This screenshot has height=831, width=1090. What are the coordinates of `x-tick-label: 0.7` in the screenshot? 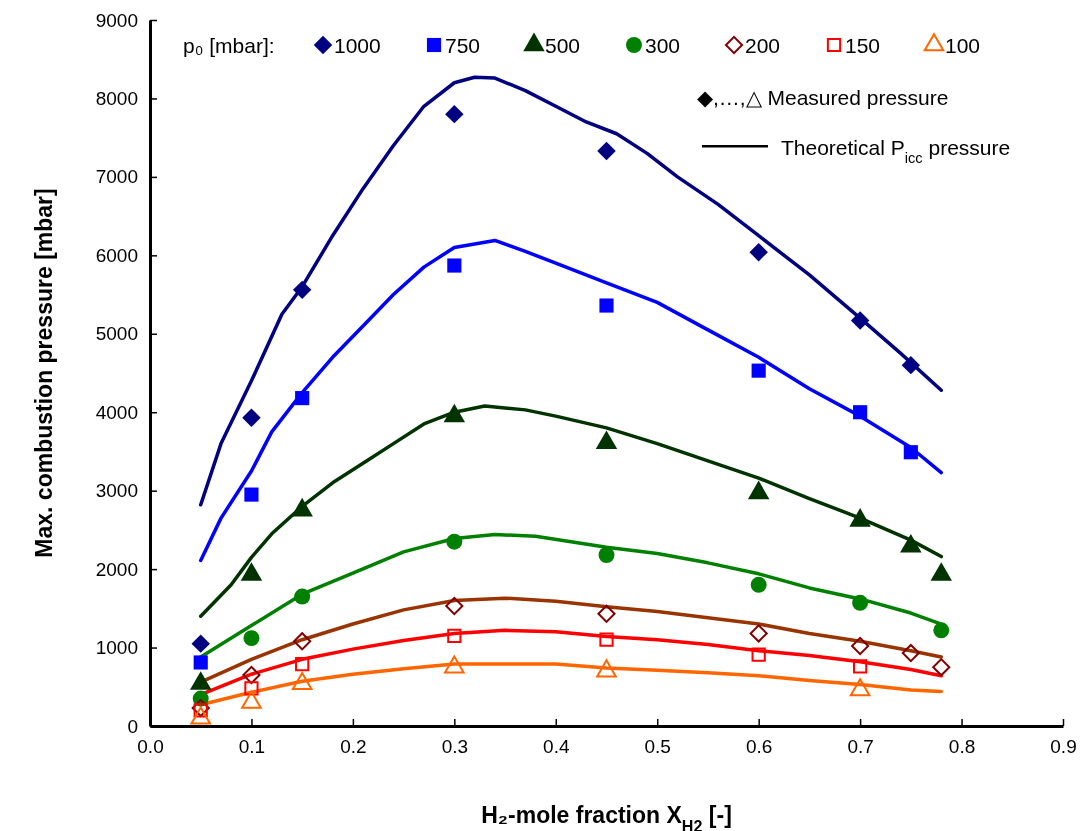 It's located at (860, 747).